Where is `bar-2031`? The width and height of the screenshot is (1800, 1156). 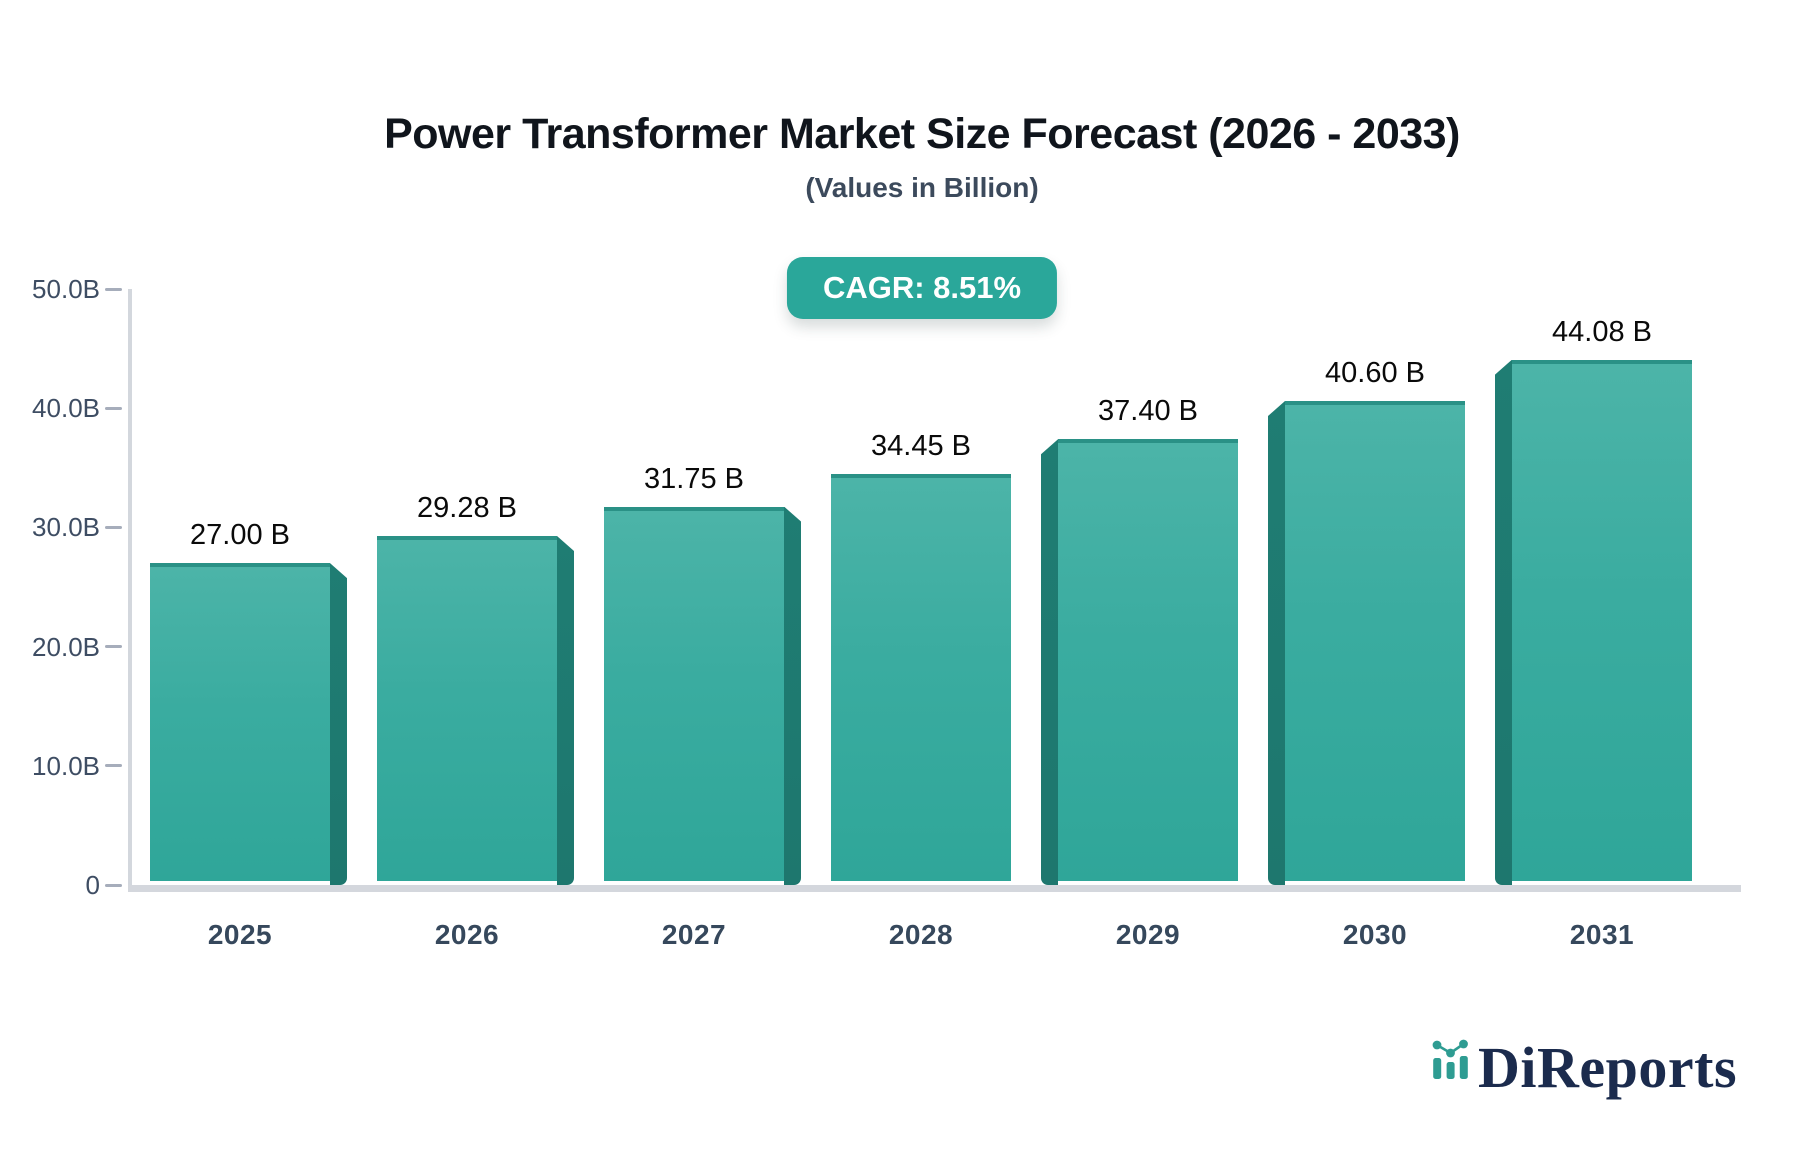 bar-2031 is located at coordinates (1602, 620).